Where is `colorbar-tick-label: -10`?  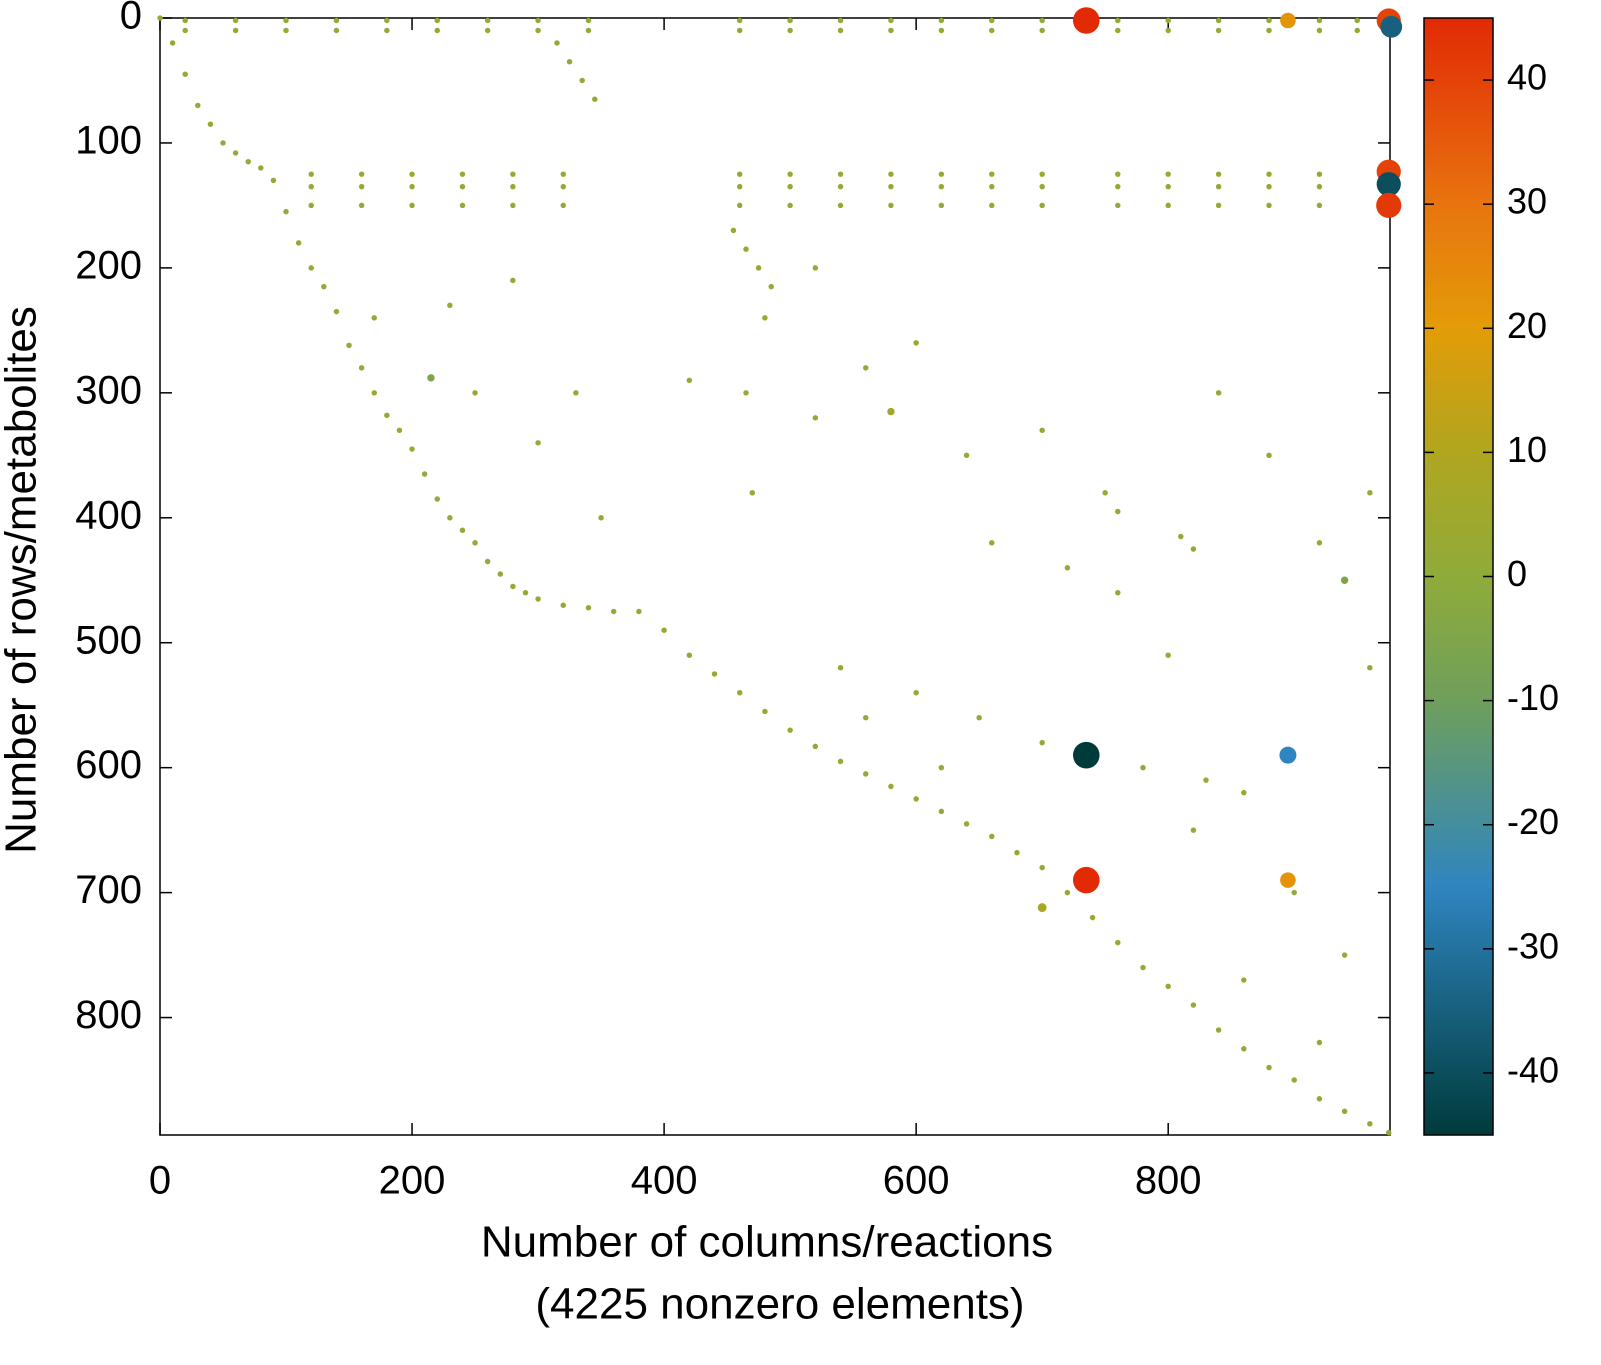
colorbar-tick-label: -10 is located at coordinates (1533, 697).